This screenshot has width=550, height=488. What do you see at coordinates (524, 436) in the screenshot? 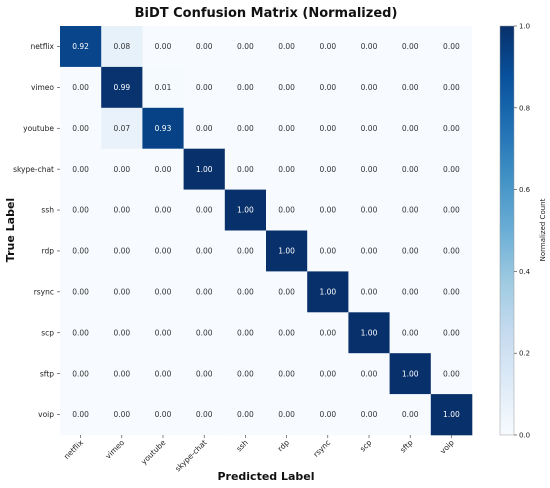
I see `colorbar-tick-label: 0.0` at bounding box center [524, 436].